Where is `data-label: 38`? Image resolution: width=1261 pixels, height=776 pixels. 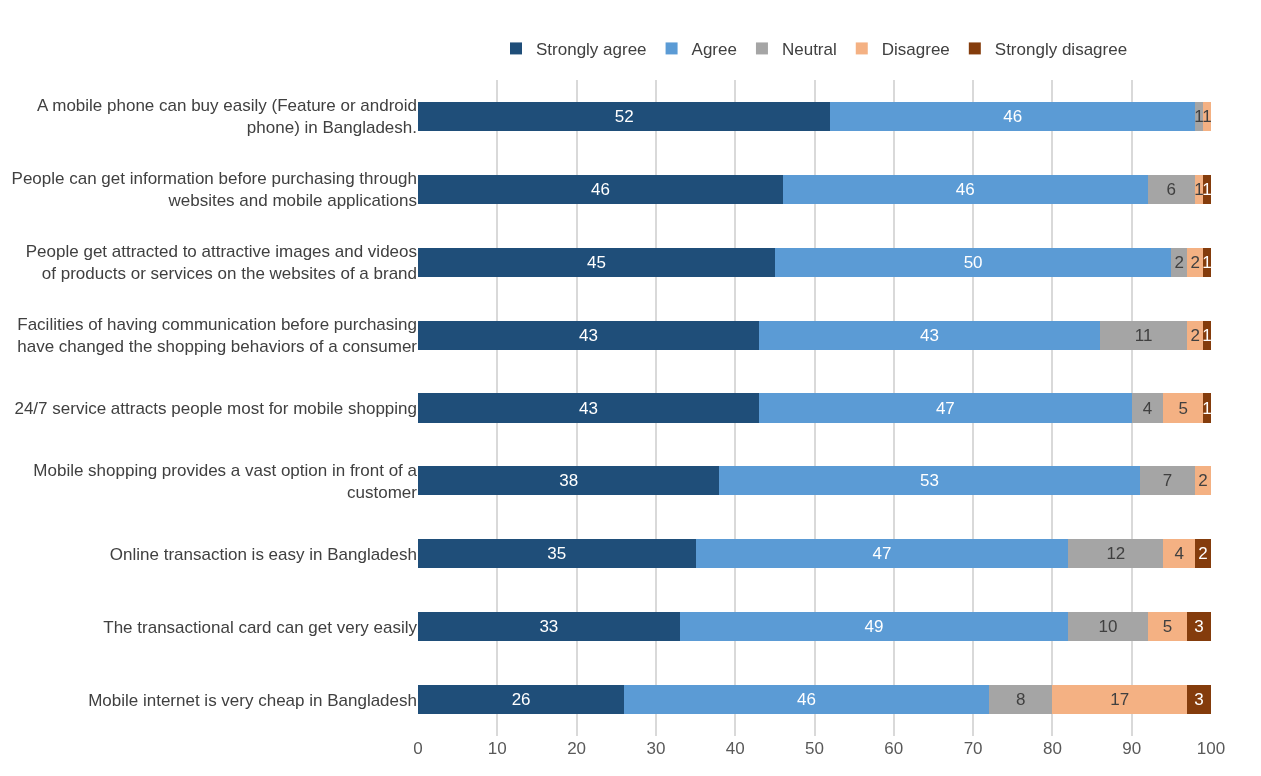 data-label: 38 is located at coordinates (569, 481).